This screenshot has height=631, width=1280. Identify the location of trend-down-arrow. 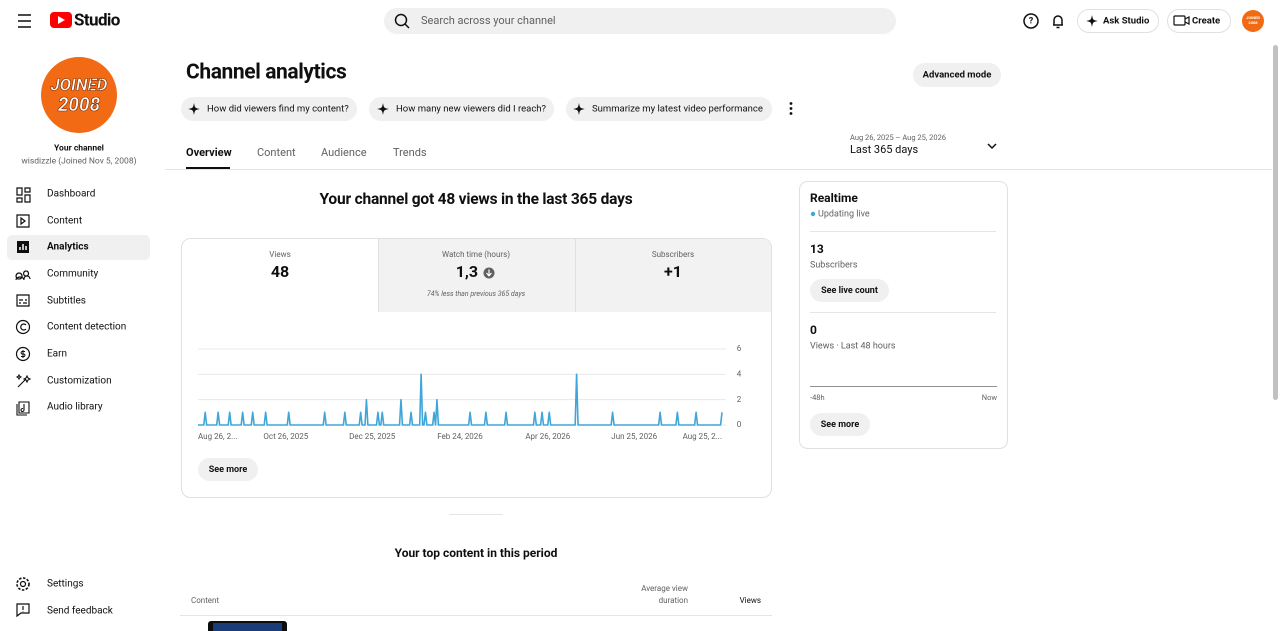
(489, 273).